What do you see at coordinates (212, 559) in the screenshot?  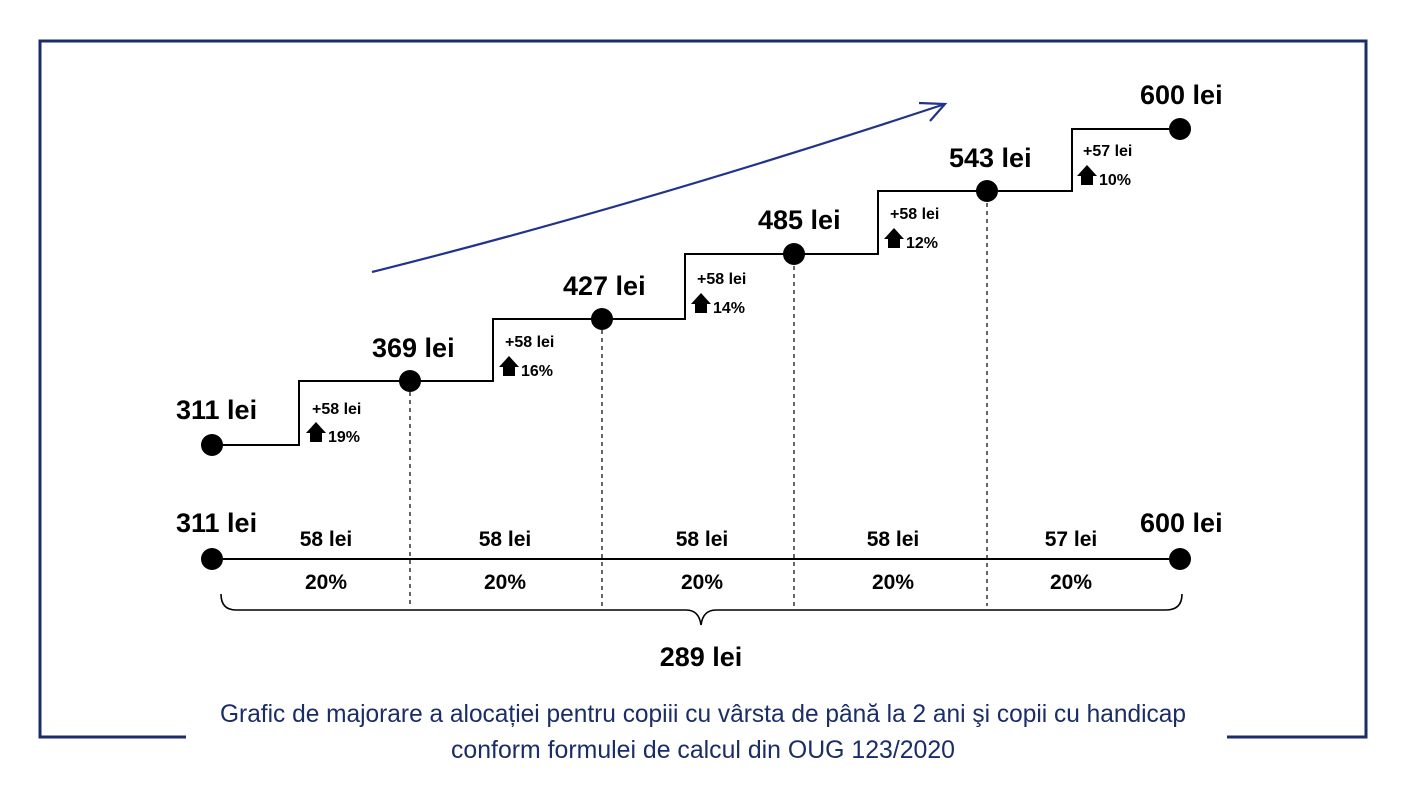 I see `timeline-start-node` at bounding box center [212, 559].